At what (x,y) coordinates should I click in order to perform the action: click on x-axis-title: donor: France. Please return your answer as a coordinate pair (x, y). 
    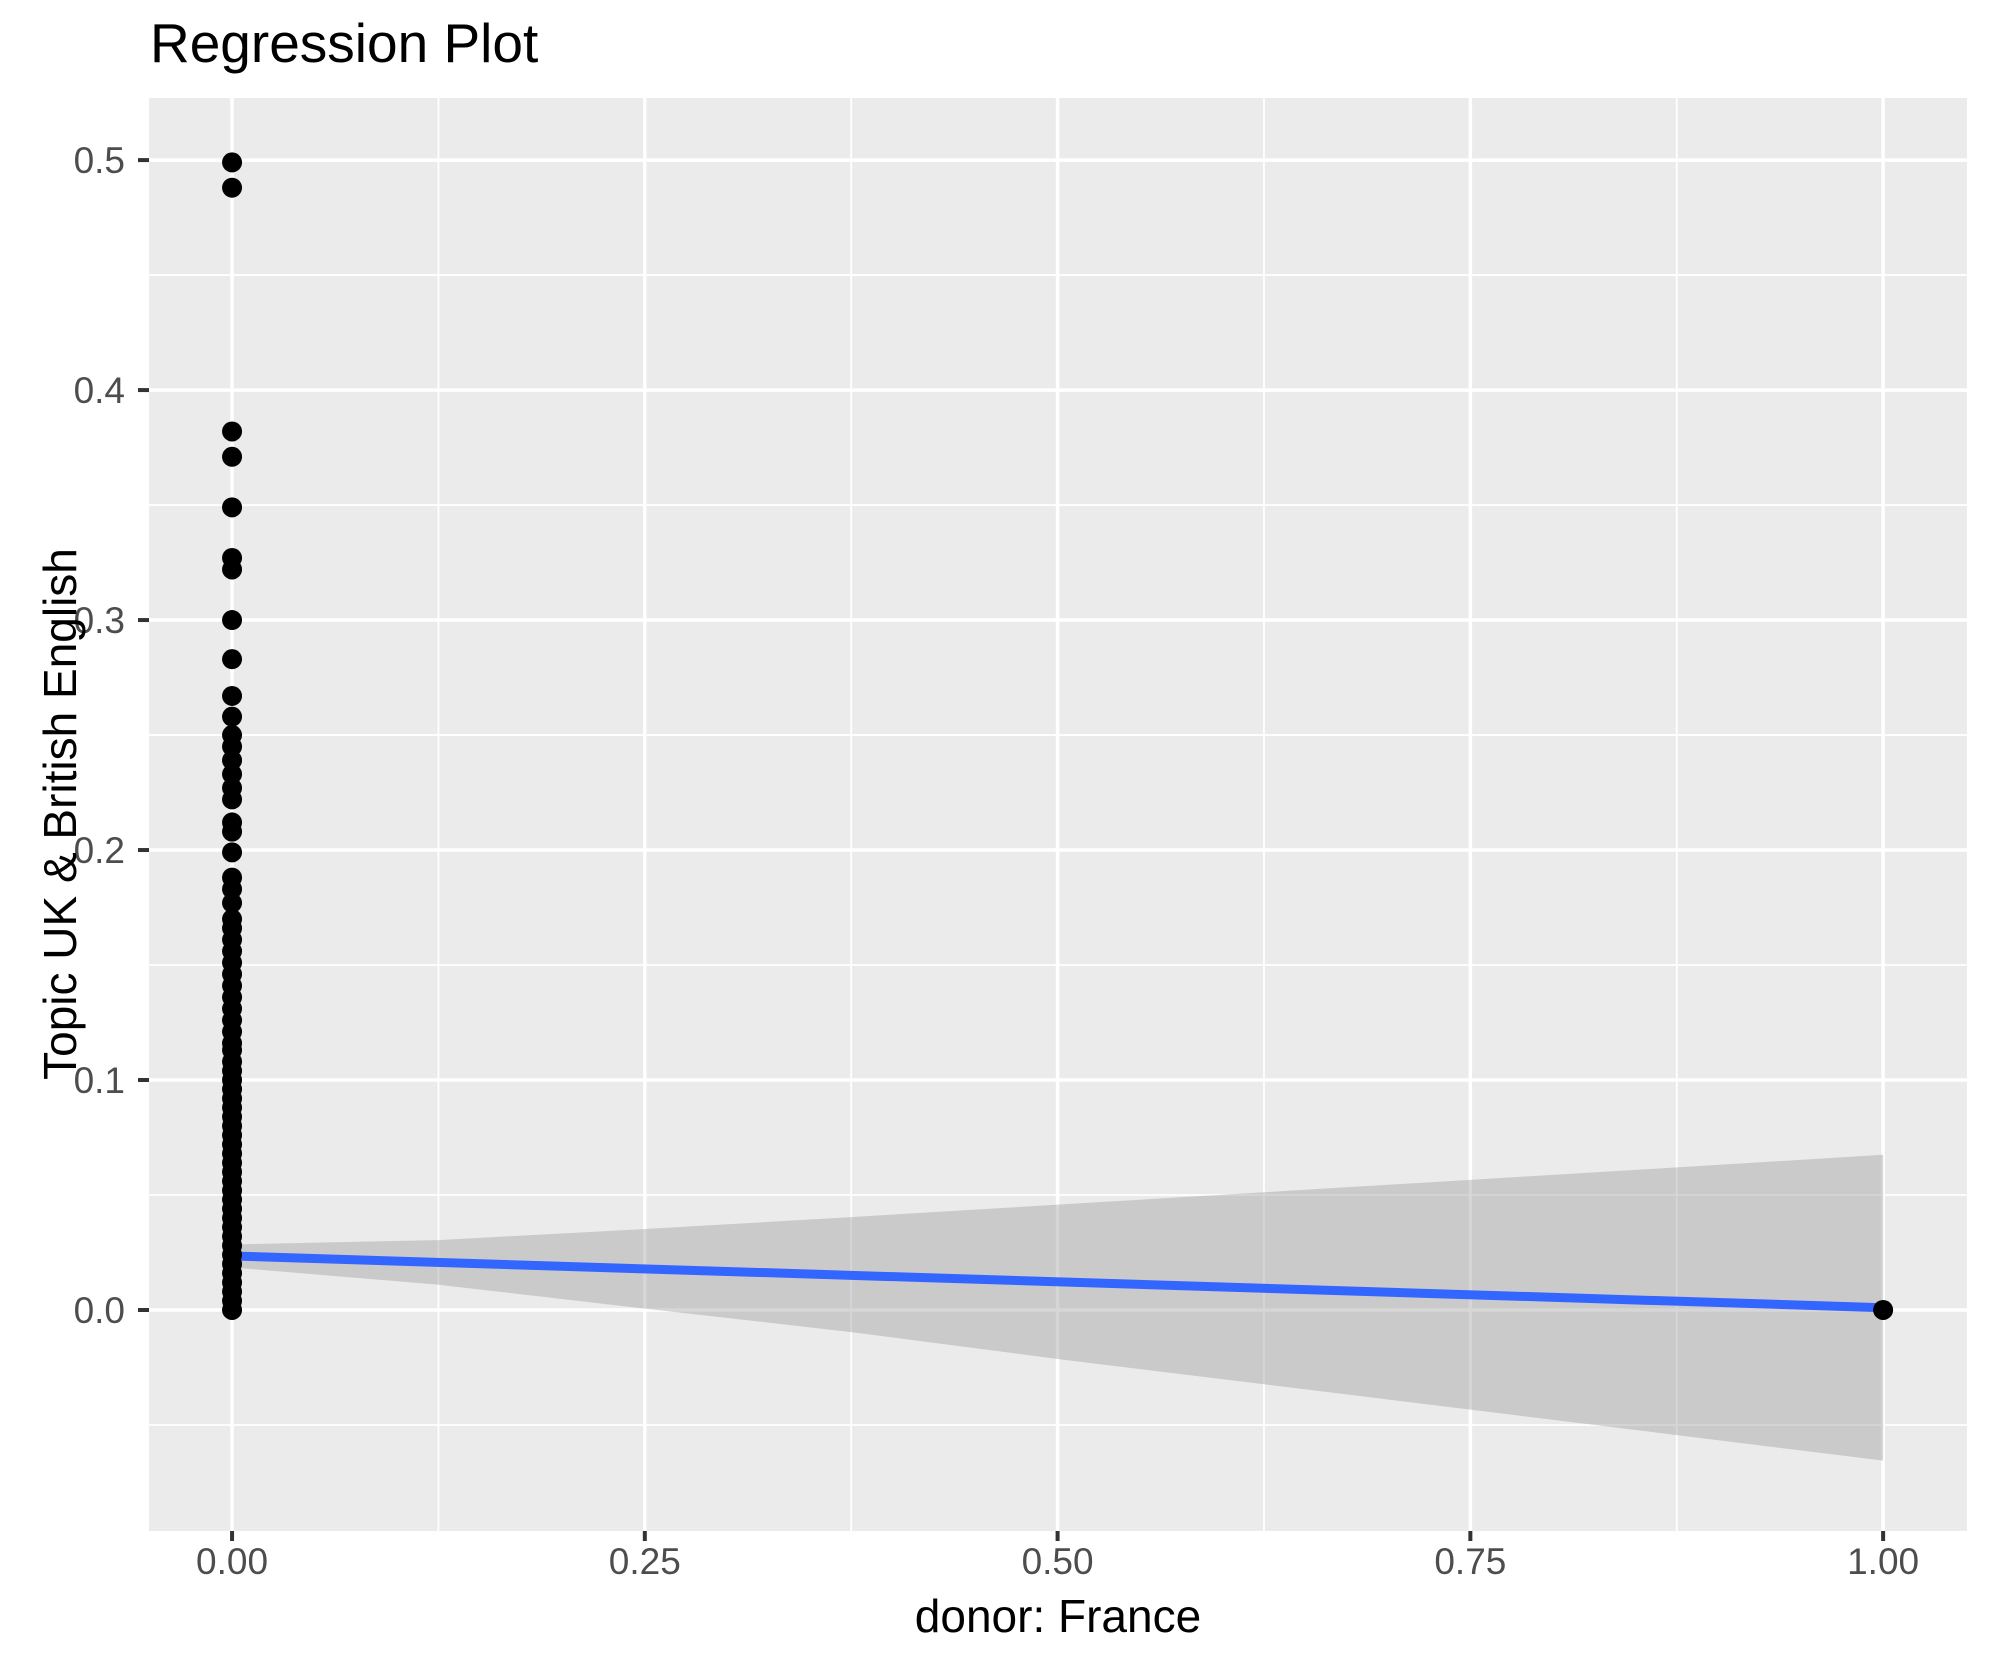
    Looking at the image, I should click on (1058, 1616).